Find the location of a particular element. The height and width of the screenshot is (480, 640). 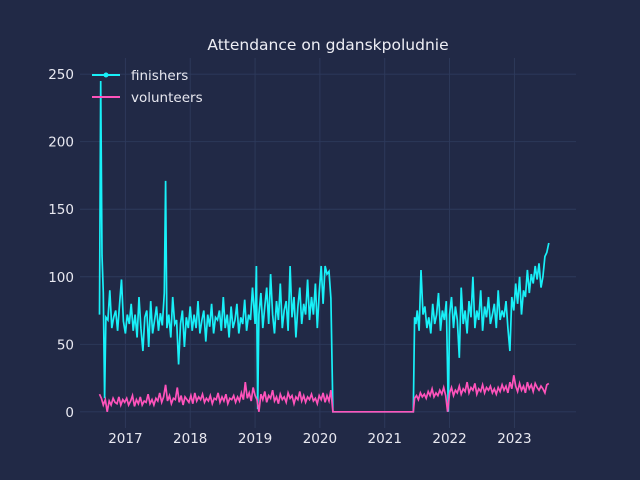

chart-title: Attendance on gdanskpoludnie is located at coordinates (327, 45).